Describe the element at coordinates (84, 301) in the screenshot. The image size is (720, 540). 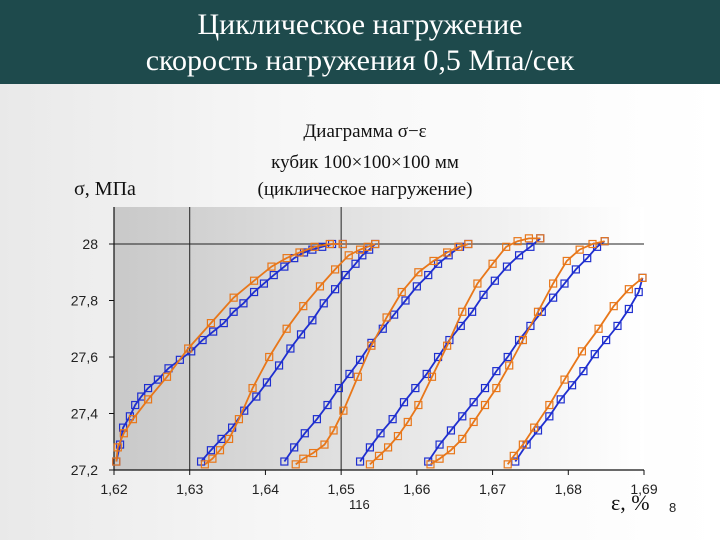
I see `y-tick-label: 27,8` at that location.